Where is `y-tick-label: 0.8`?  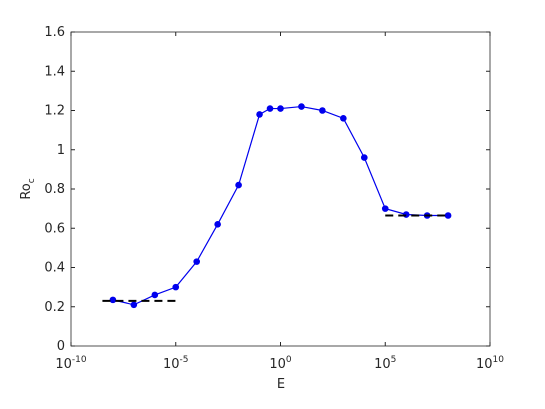 y-tick-label: 0.8 is located at coordinates (54, 189).